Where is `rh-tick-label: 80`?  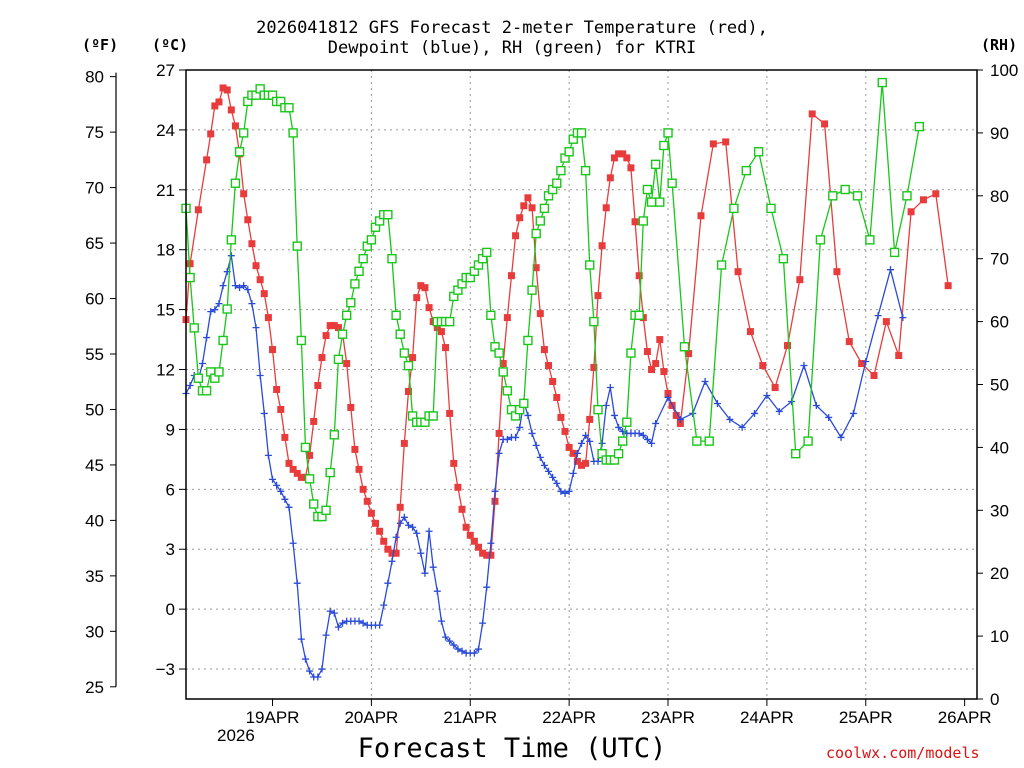 rh-tick-label: 80 is located at coordinates (999, 196).